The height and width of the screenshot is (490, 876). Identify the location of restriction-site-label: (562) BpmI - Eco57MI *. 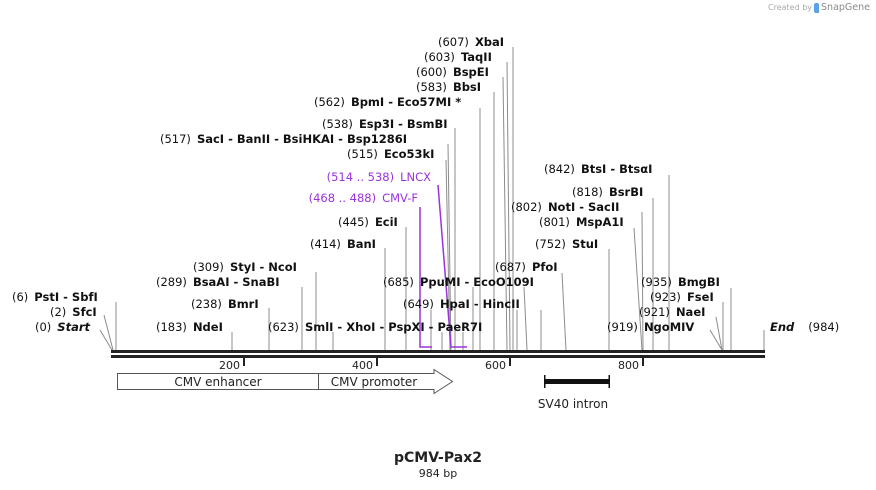
(387, 102).